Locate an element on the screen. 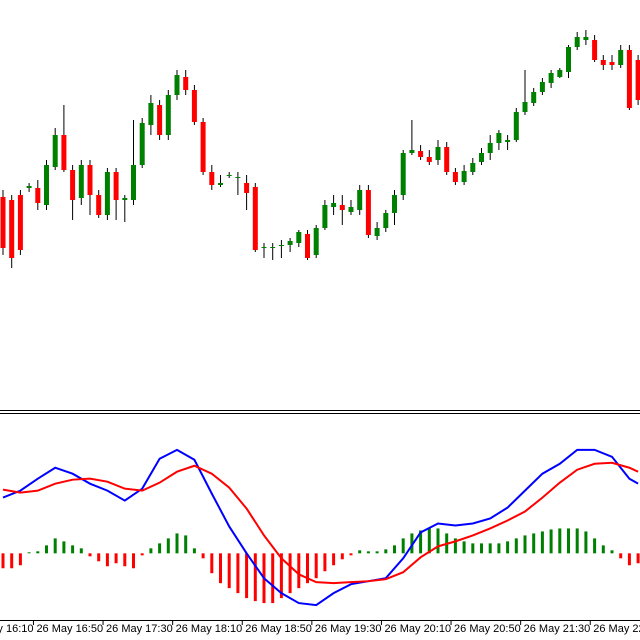 This screenshot has height=640, width=640. x-tick-label: 26 May 19:30 is located at coordinates (348, 629).